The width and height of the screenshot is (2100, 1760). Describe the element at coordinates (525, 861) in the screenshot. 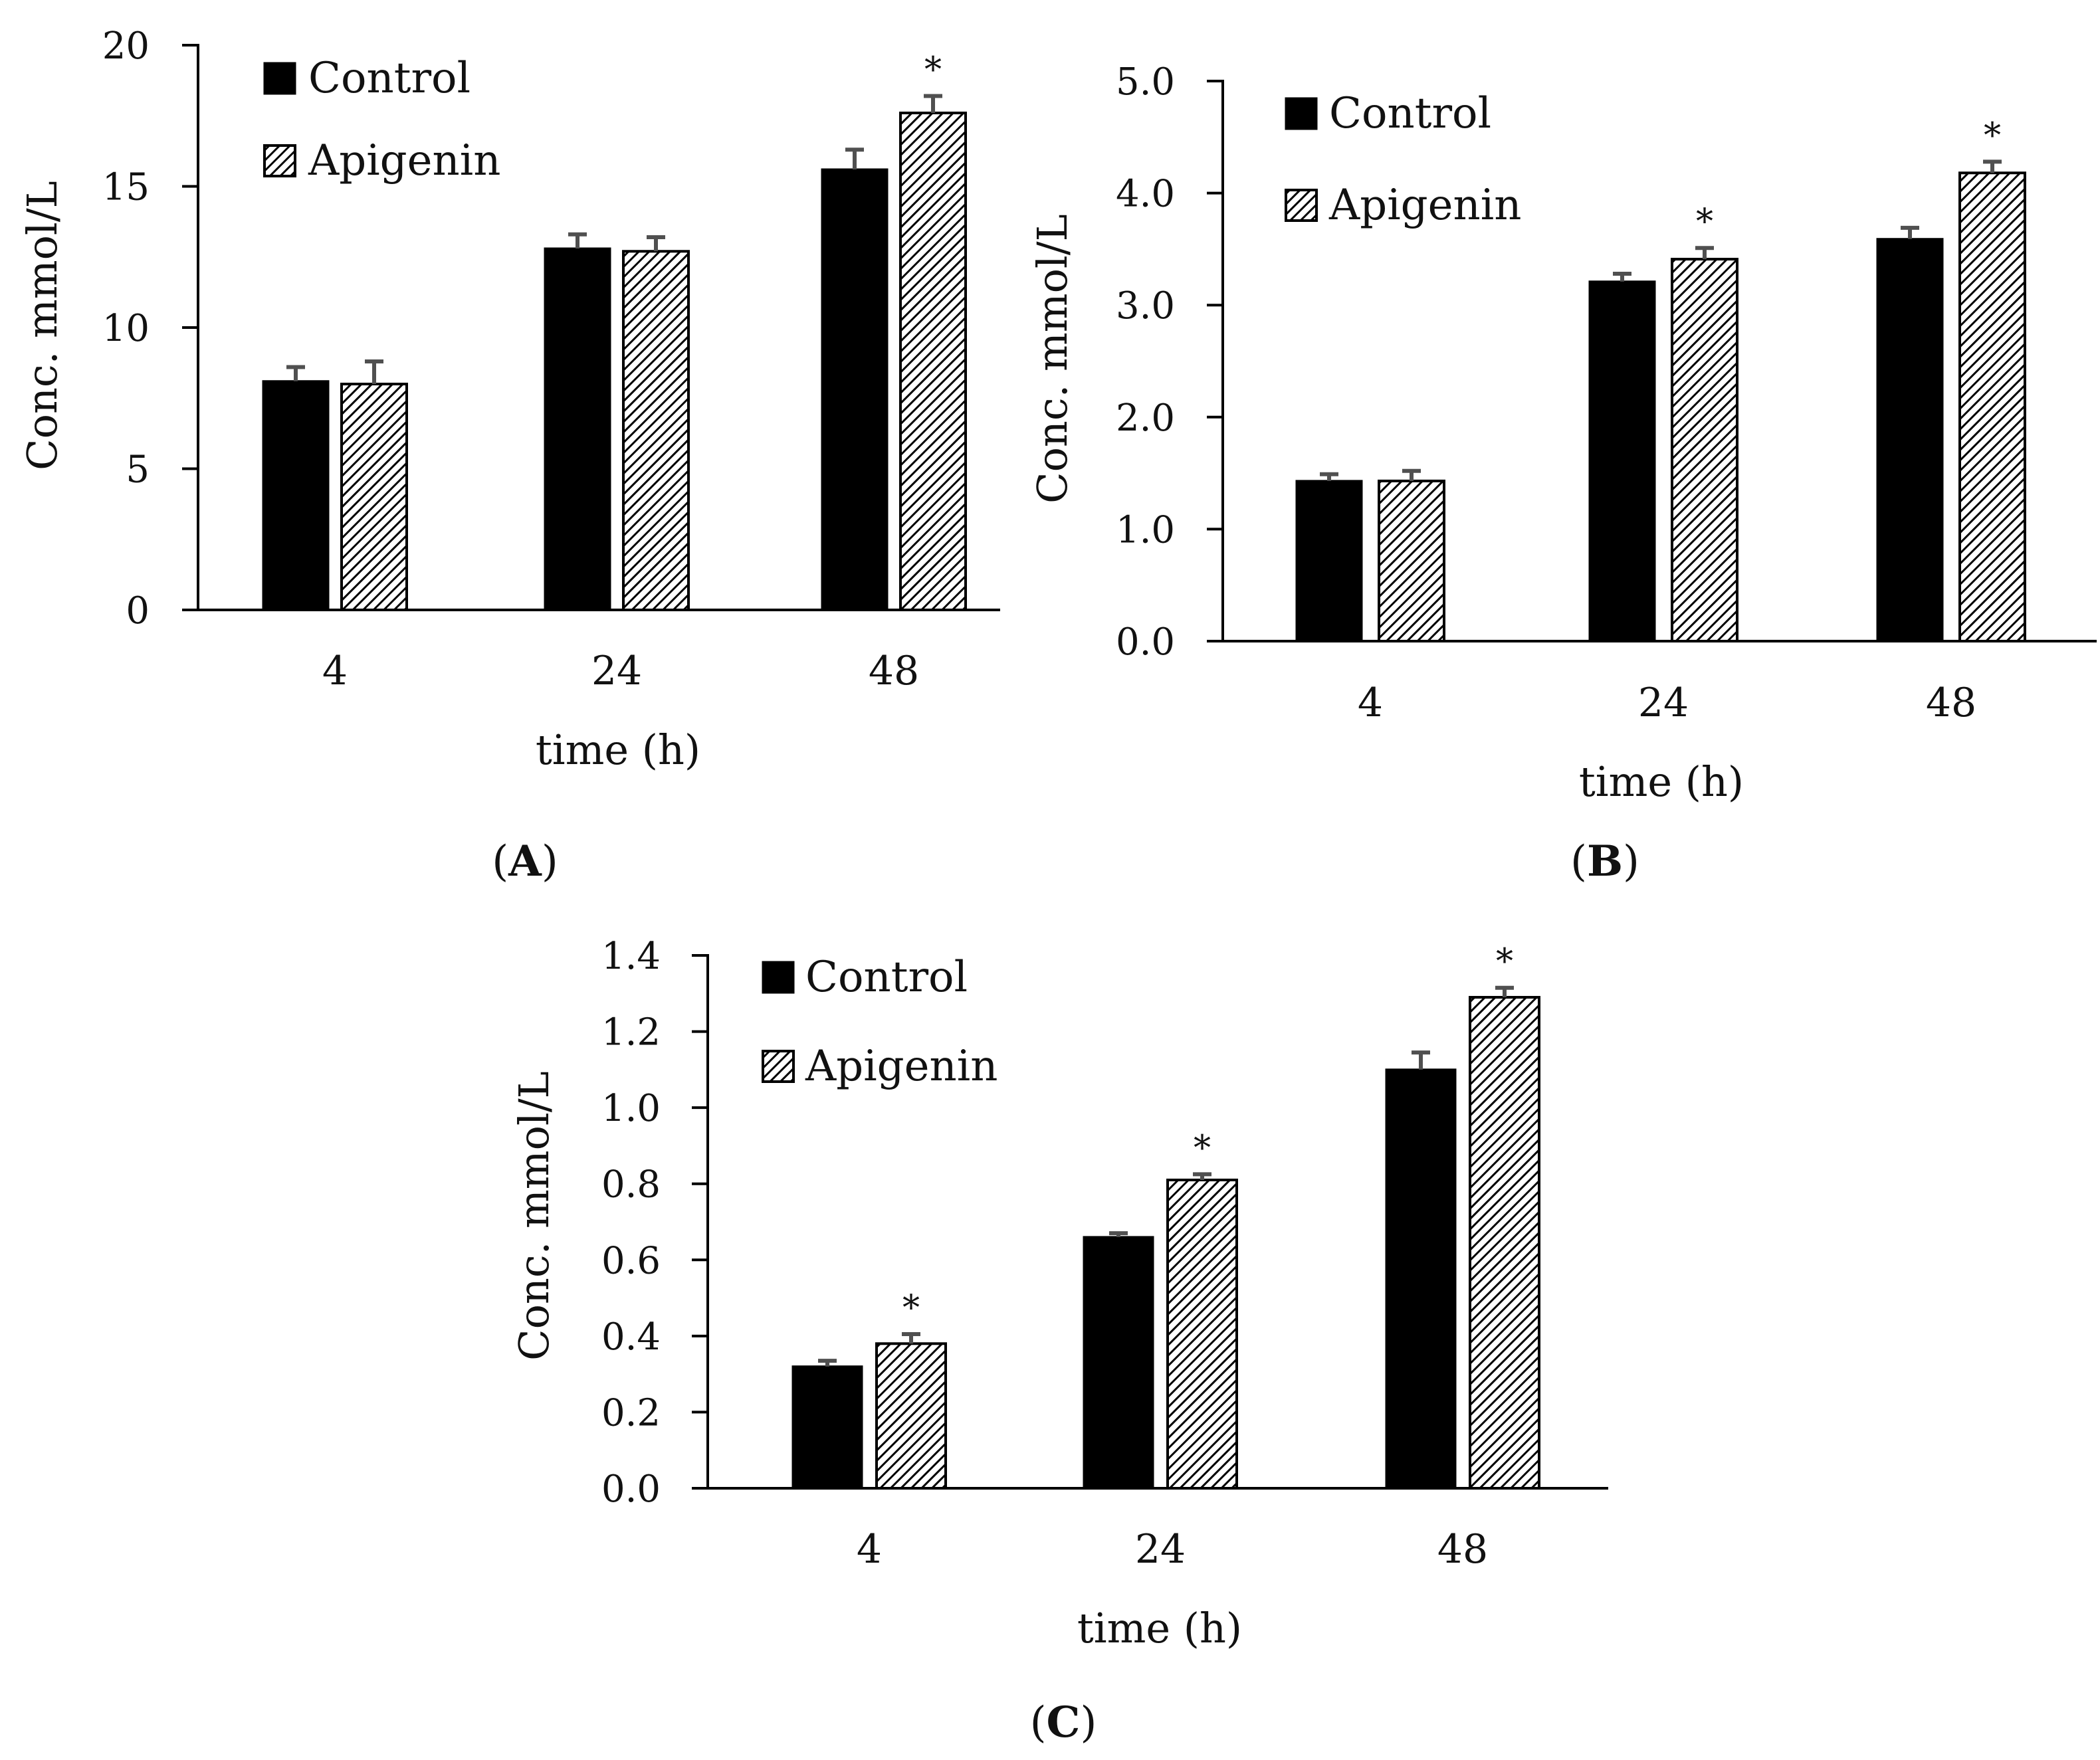

I see `panel-caption: (A)` at that location.